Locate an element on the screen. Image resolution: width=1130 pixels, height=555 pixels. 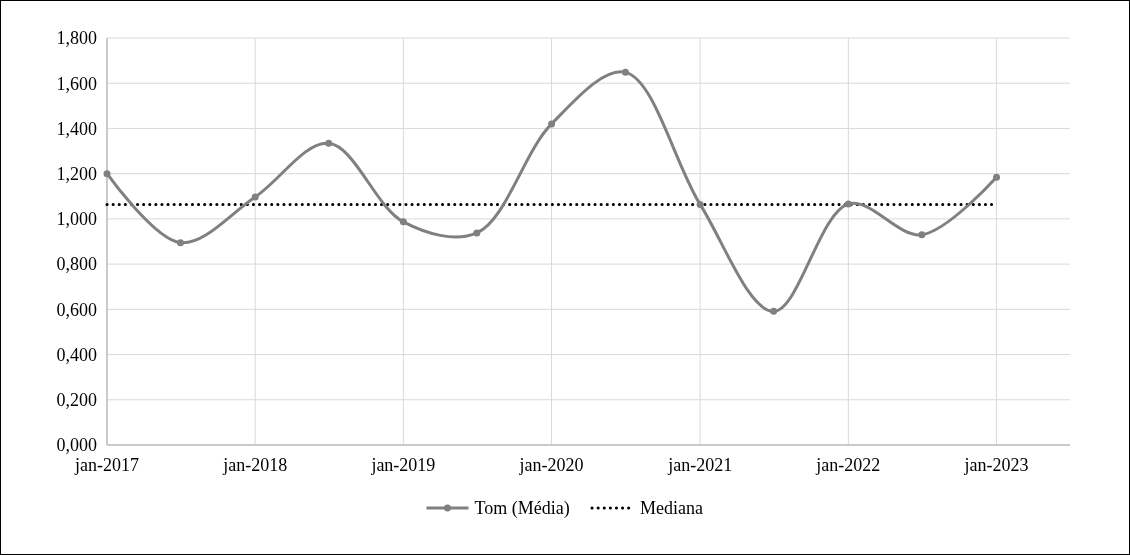
y-tick-label: 1,400 is located at coordinates (76, 128).